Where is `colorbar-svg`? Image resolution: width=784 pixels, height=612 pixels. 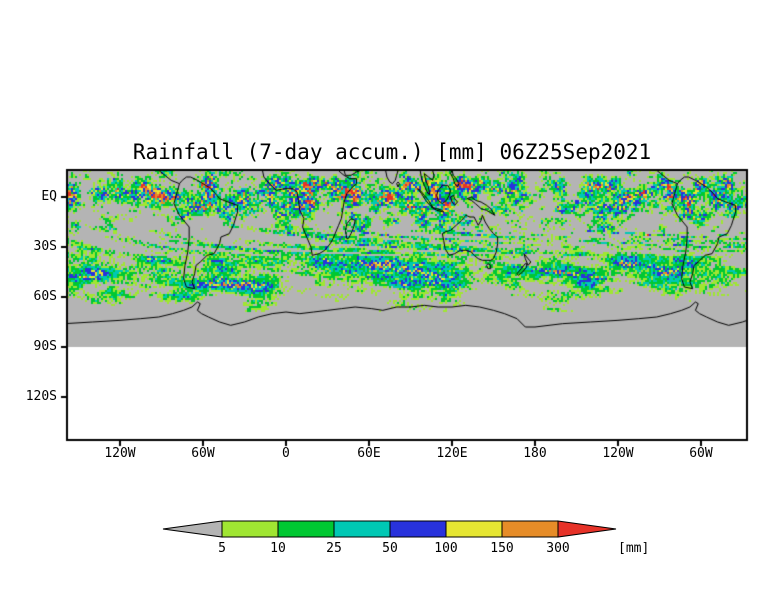
colorbar-svg is located at coordinates (389, 529).